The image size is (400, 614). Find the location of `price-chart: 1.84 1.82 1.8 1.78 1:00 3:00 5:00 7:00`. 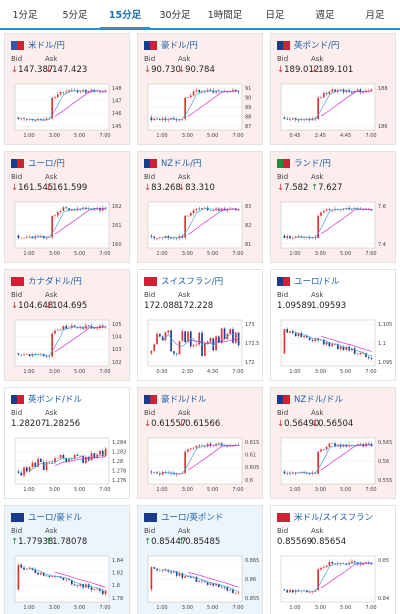

price-chart: 1.84 1.82 1.8 1.78 1:00 3:00 5:00 7:00 is located at coordinates (69, 583).